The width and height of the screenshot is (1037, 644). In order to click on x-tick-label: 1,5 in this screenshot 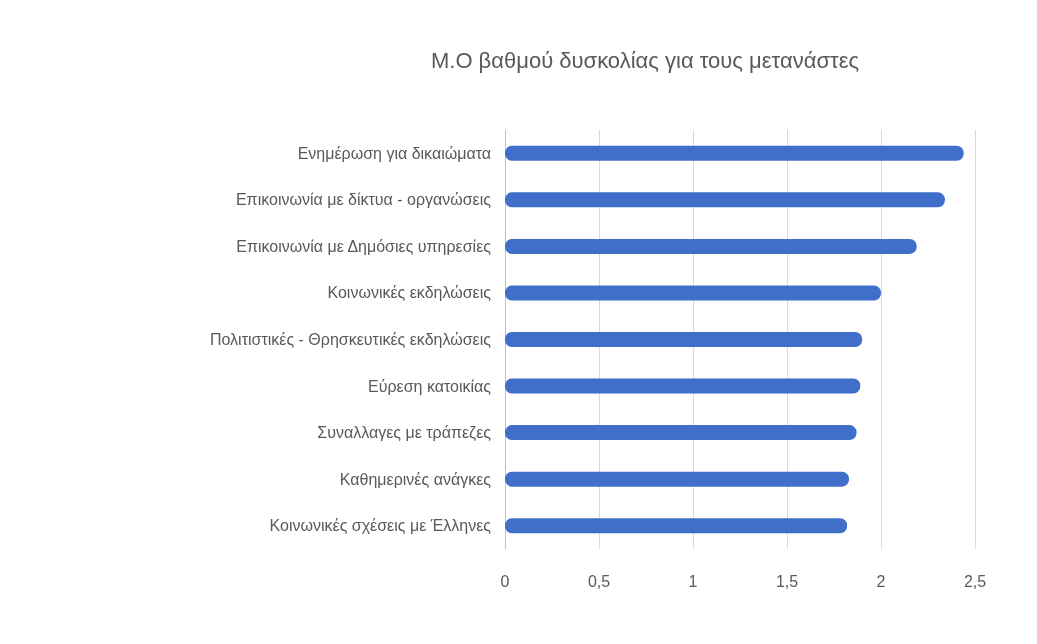, I will do `click(787, 581)`.